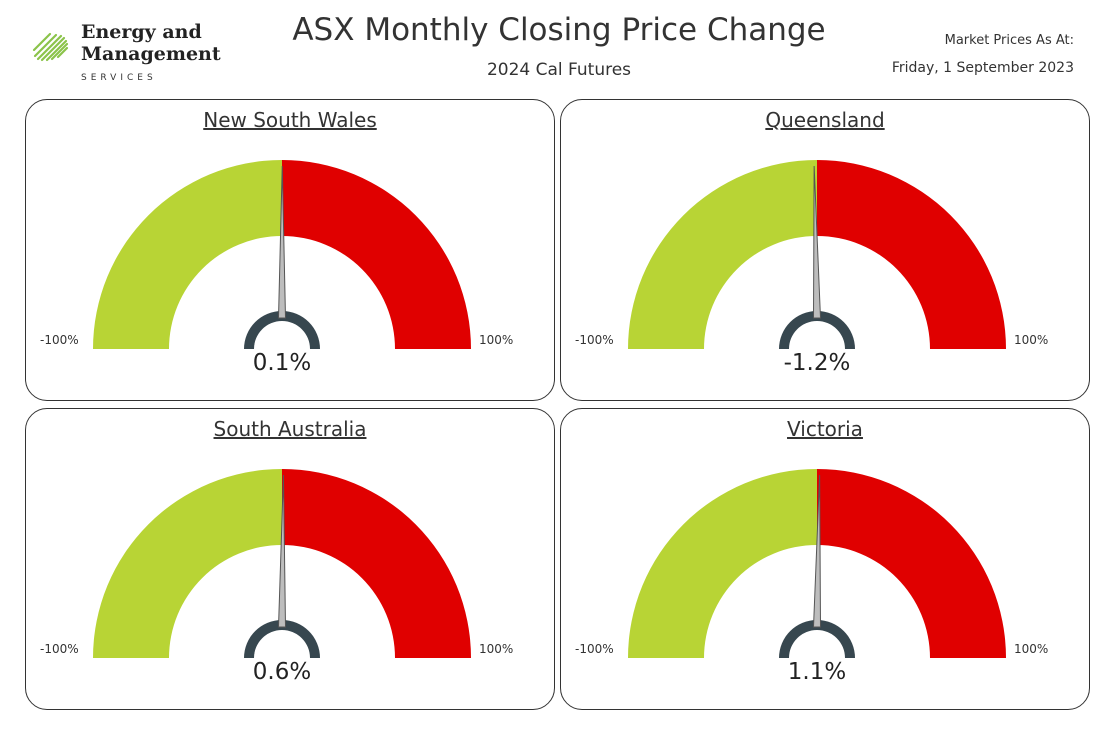  I want to click on gauge-chart-vic, so click(817, 563).